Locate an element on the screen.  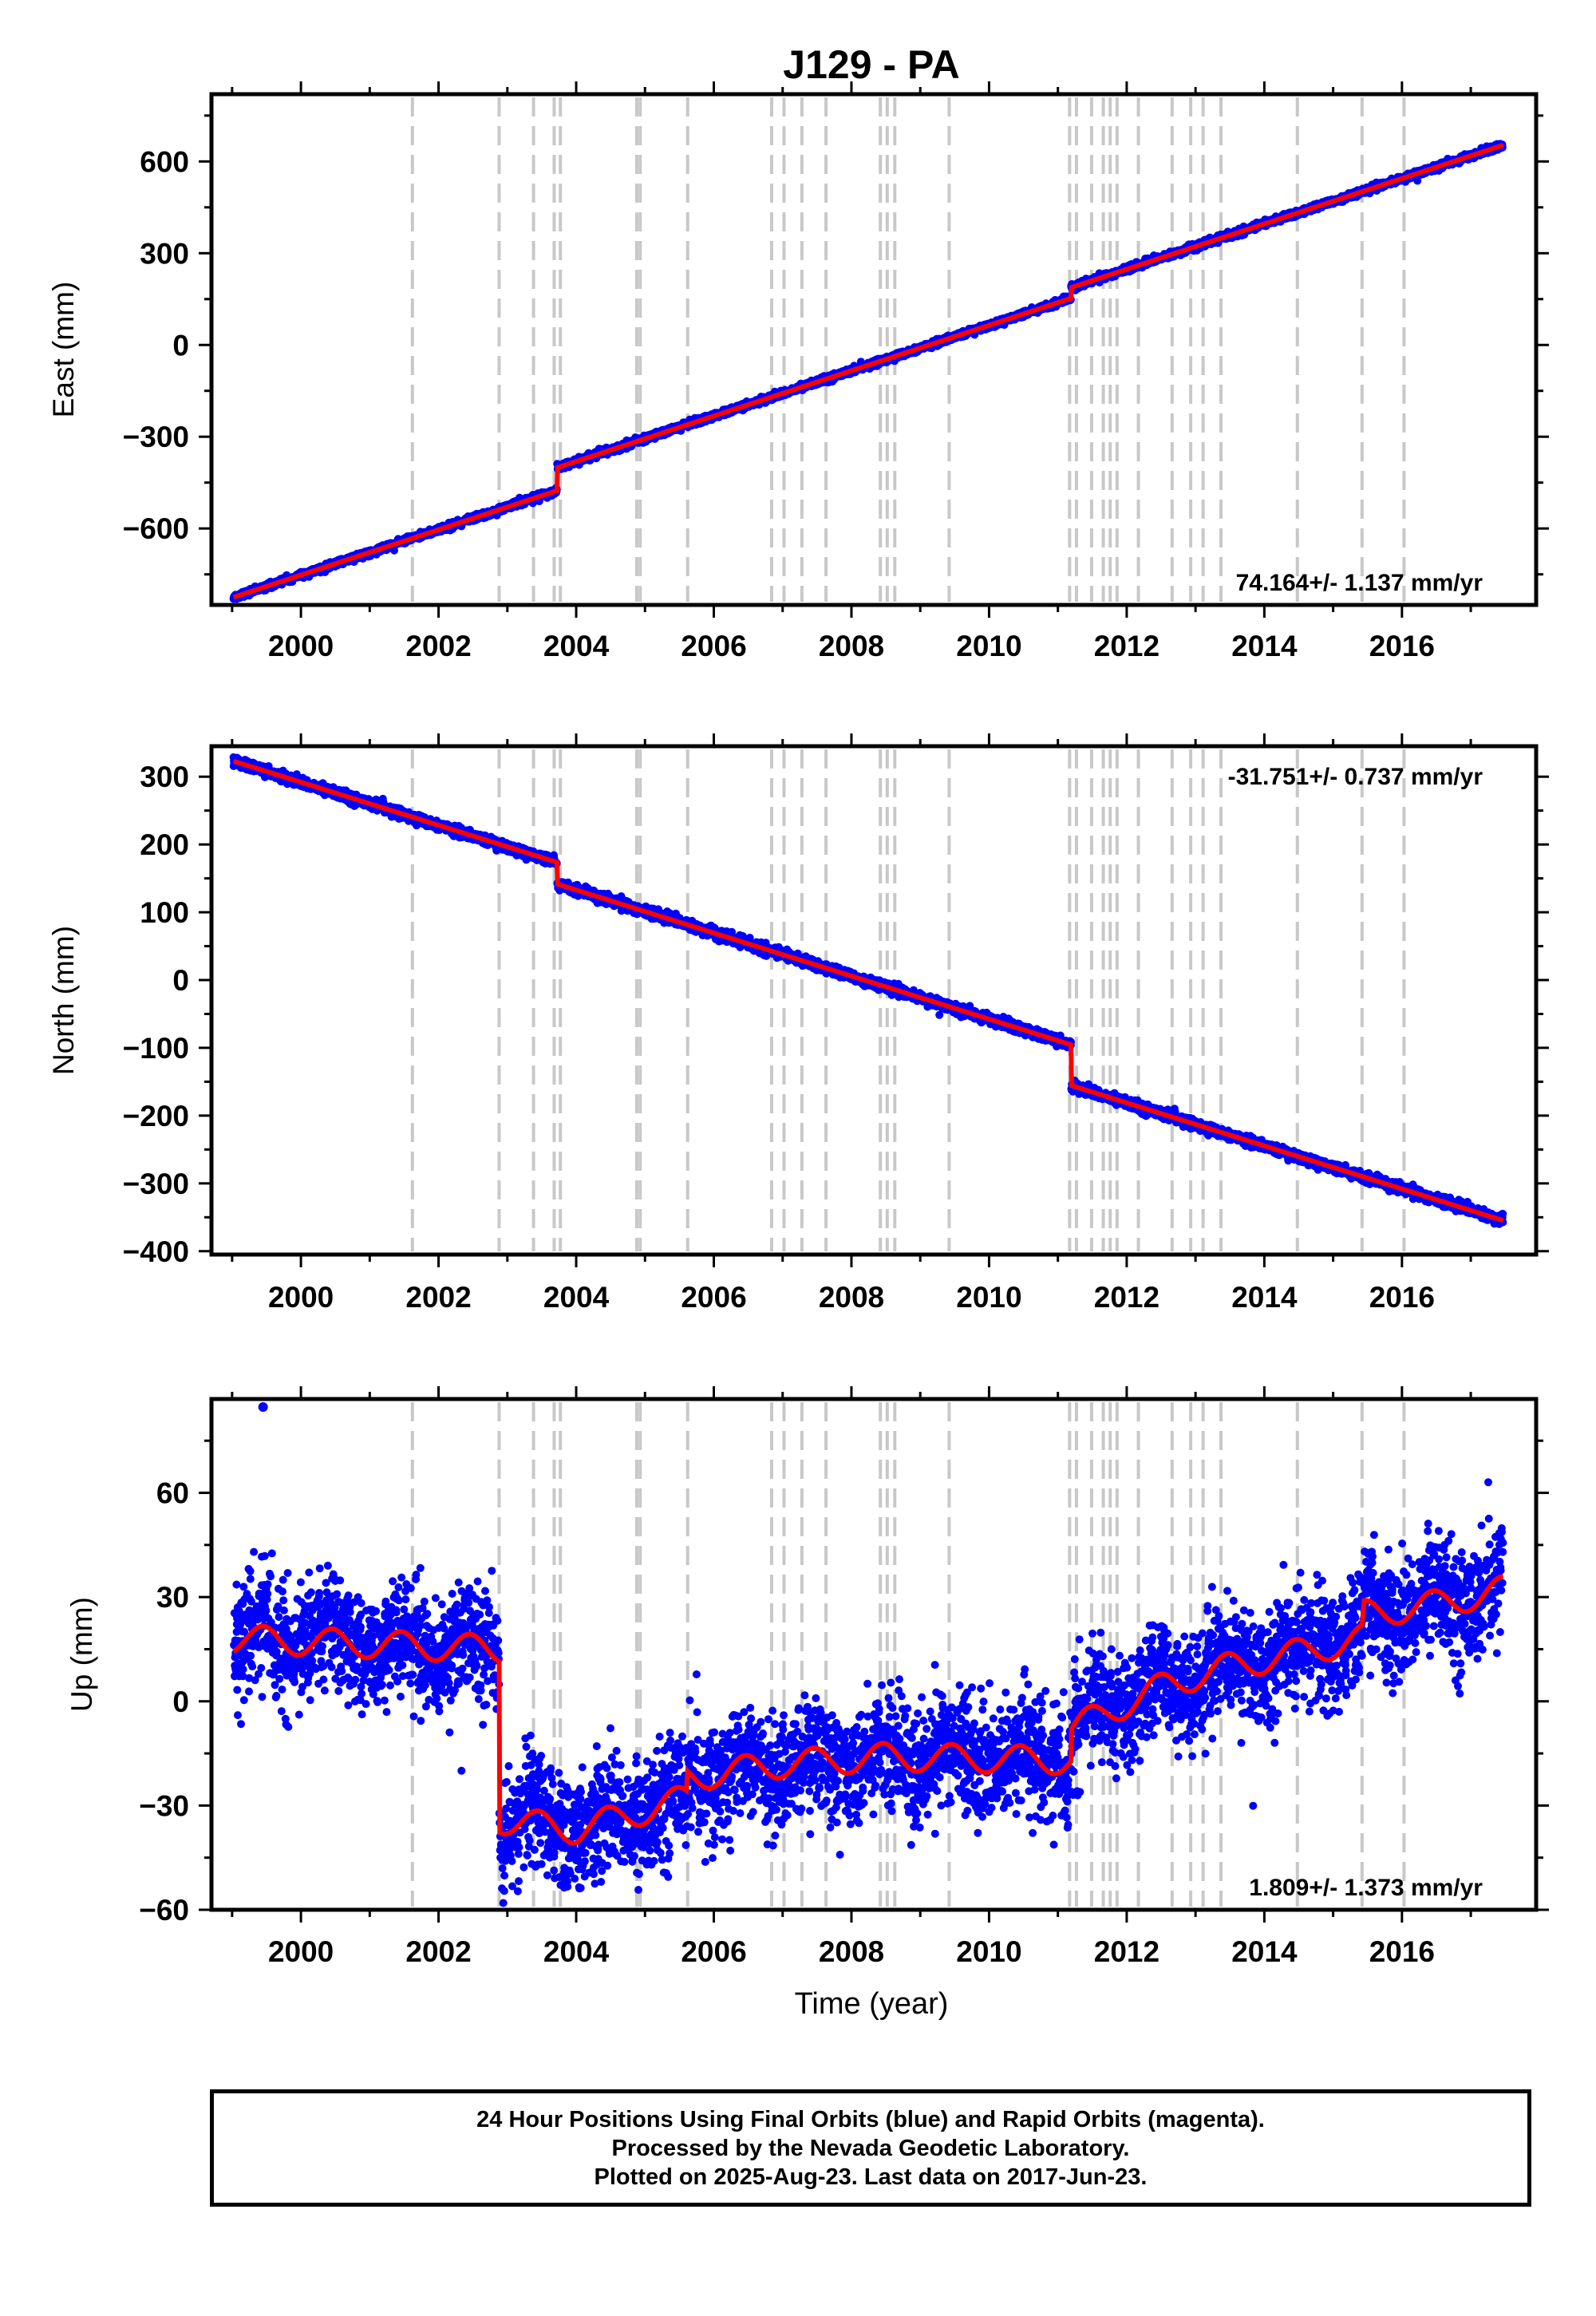
chart-title: J129 - PA is located at coordinates (871, 64).